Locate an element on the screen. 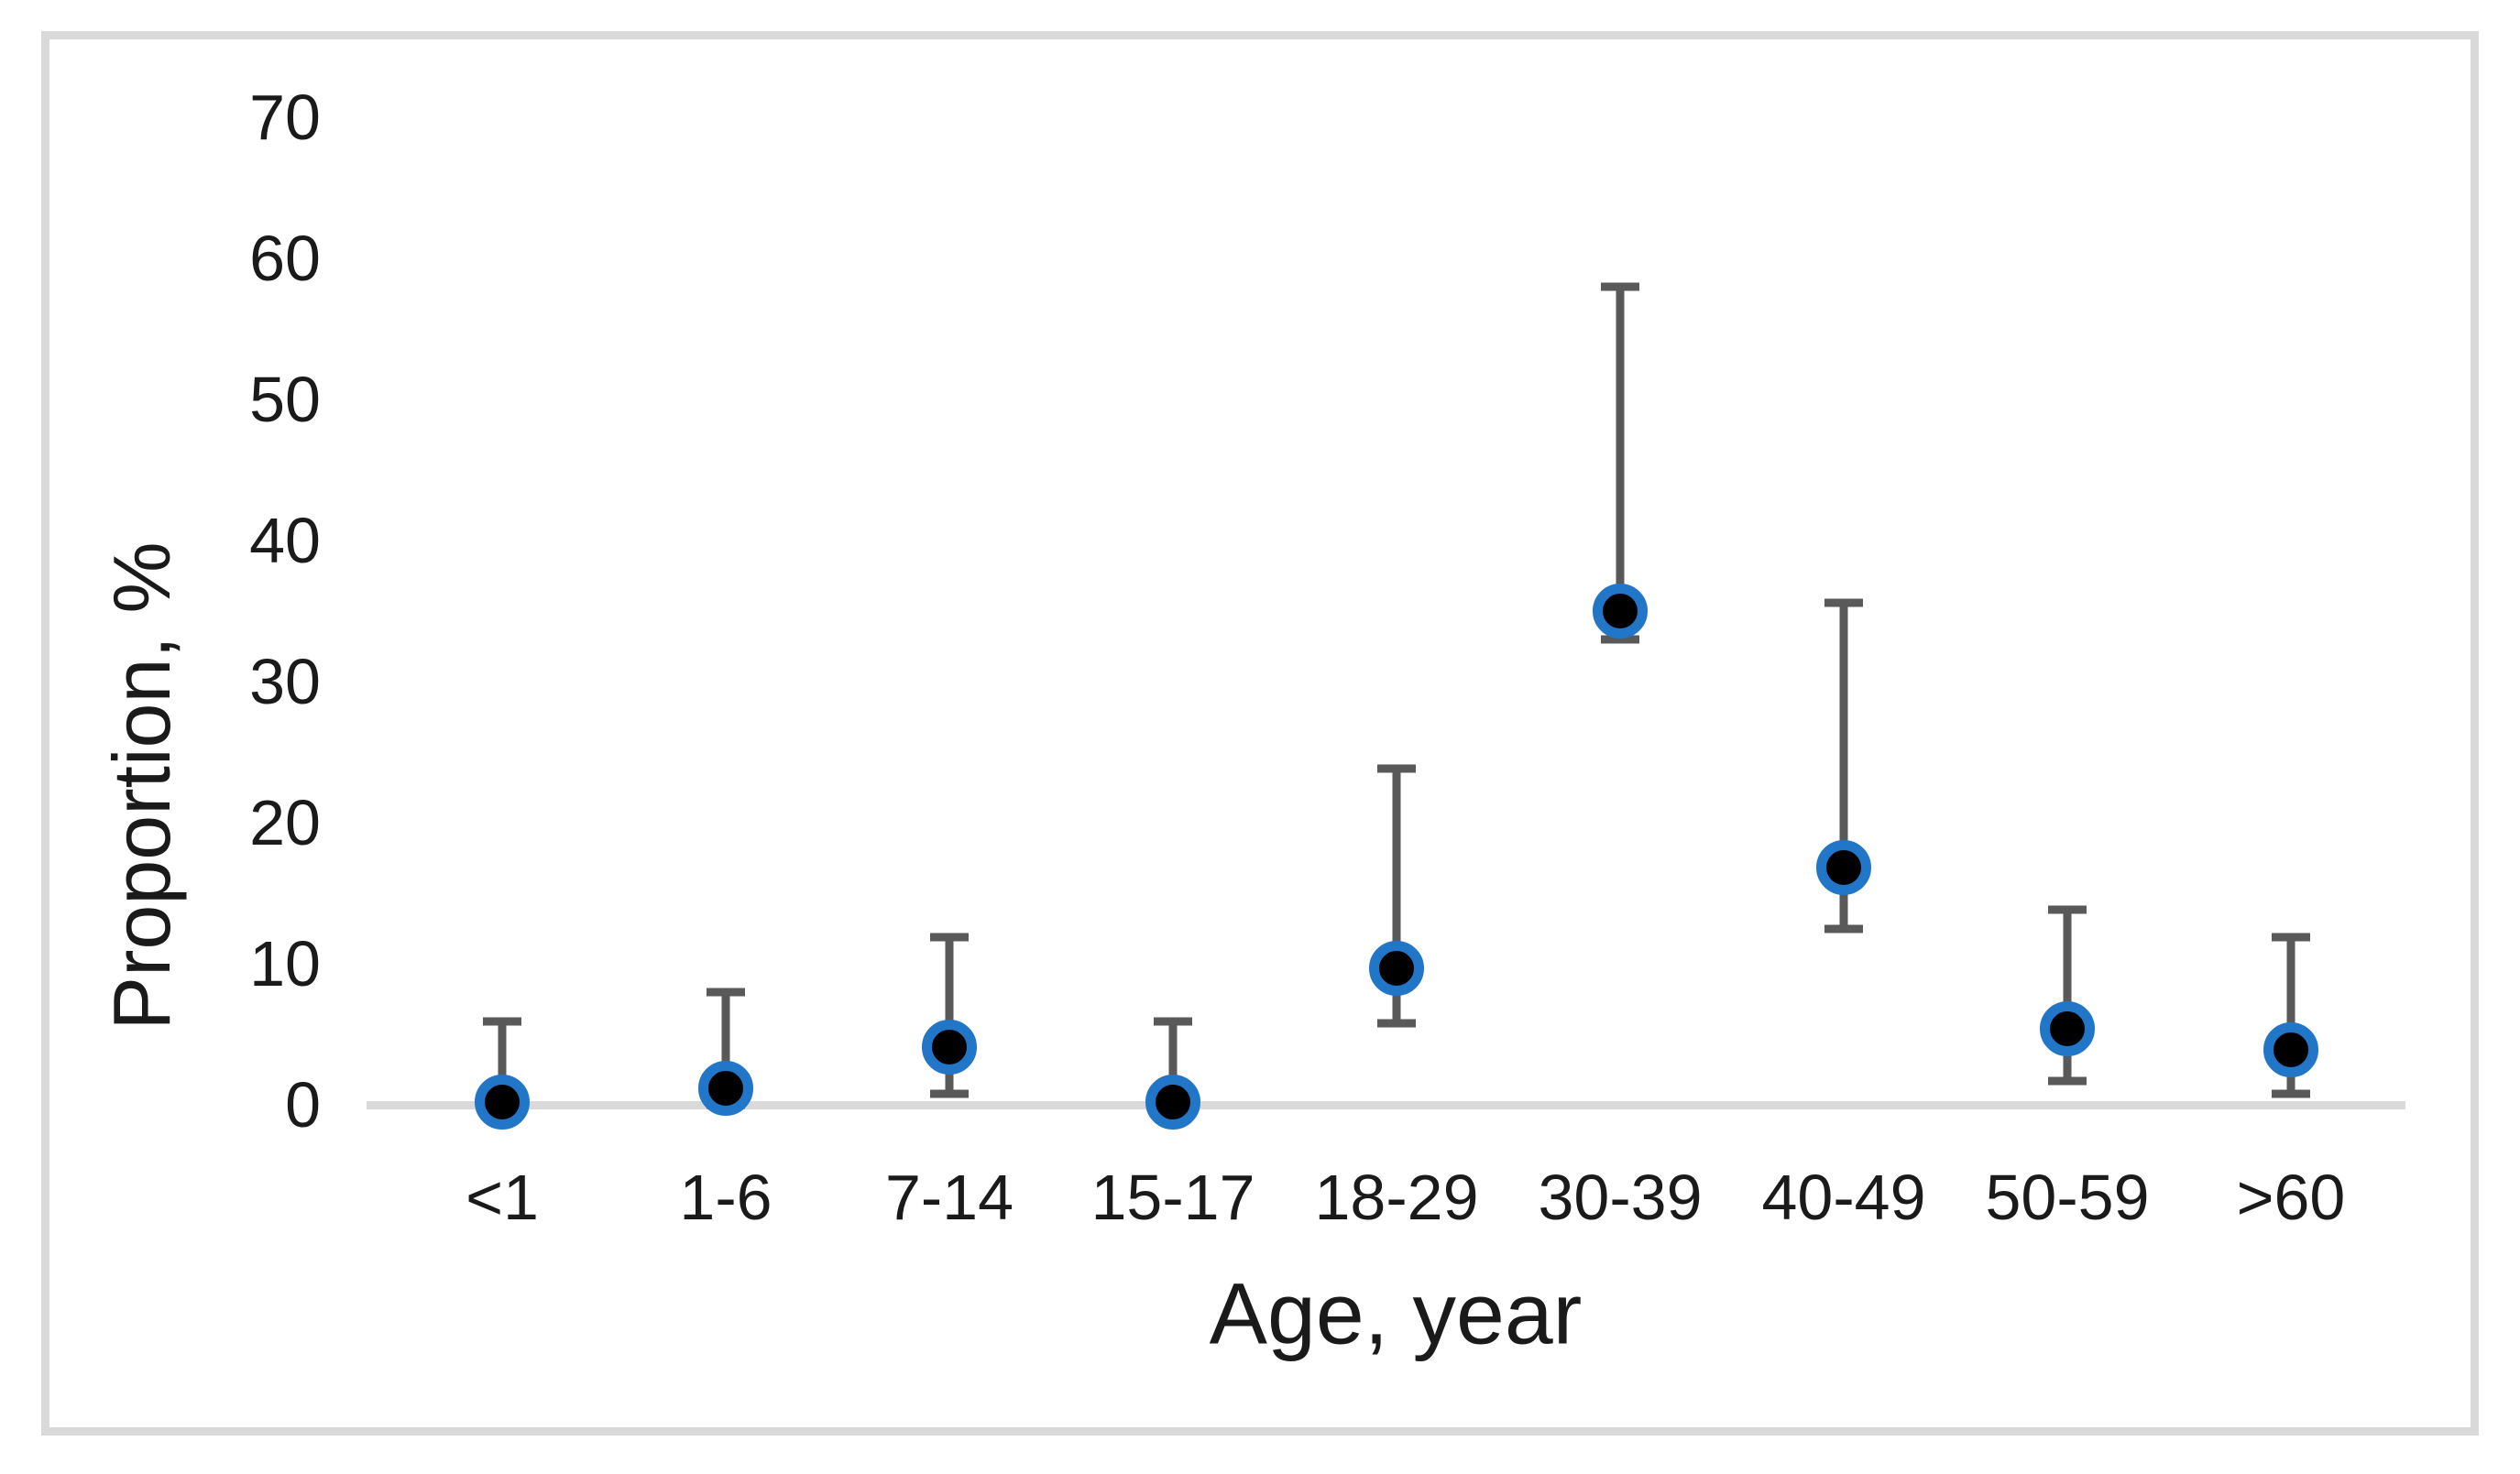 This screenshot has width=2520, height=1474. x-tick-label: >60 is located at coordinates (2291, 1197).